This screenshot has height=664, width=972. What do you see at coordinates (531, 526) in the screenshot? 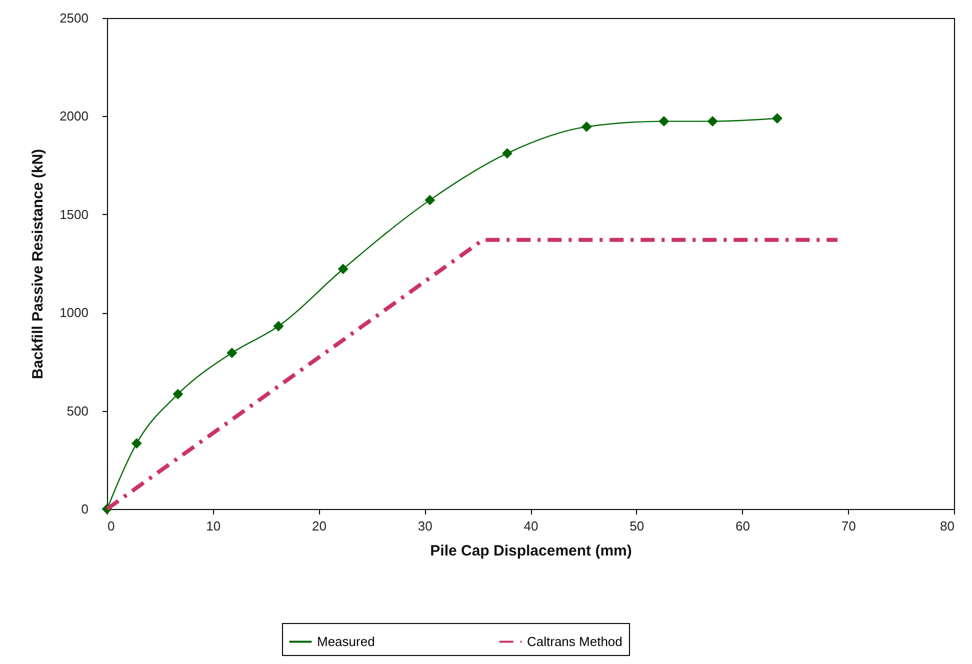
I see `x-tick-label: 40` at bounding box center [531, 526].